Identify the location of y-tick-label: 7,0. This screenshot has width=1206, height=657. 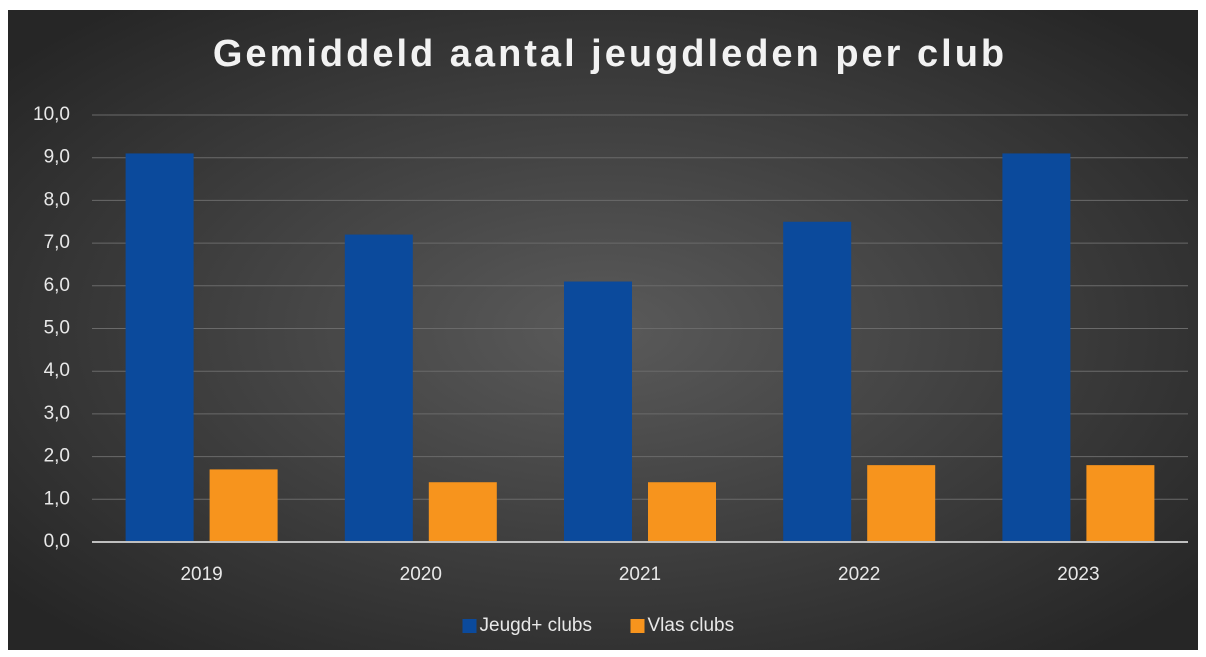
(57, 242).